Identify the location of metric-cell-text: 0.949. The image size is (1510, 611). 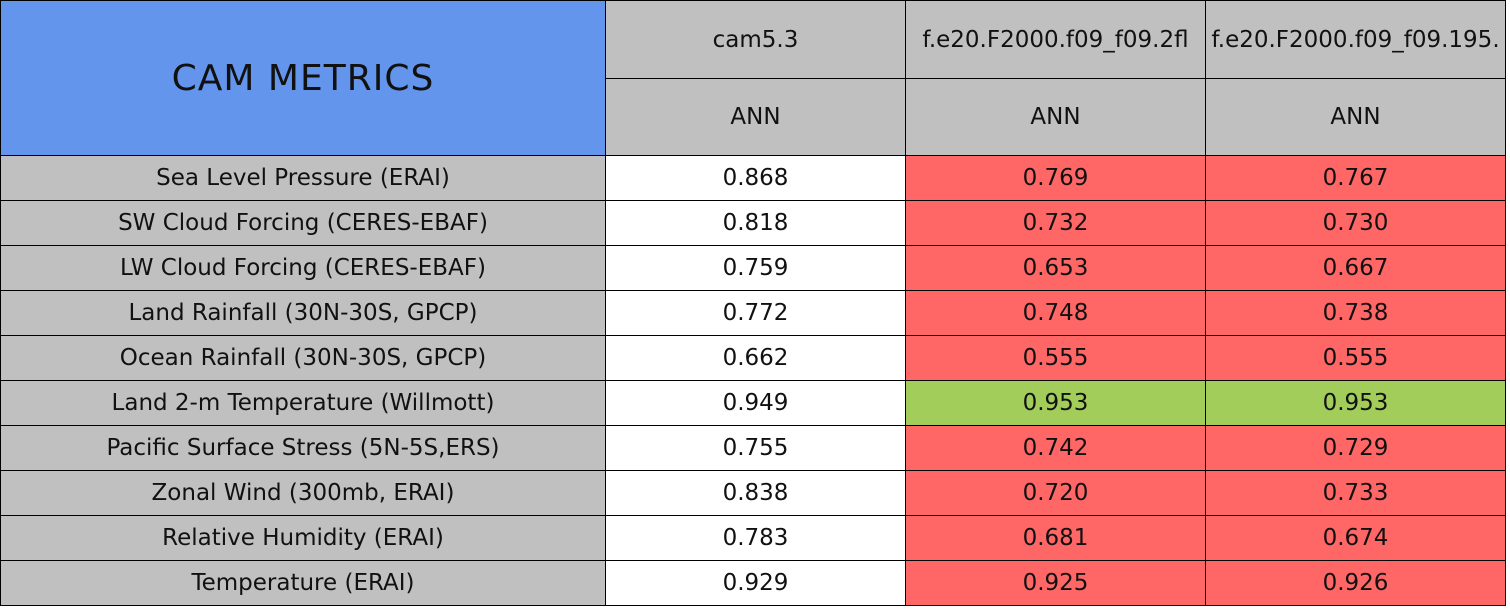
(755, 403).